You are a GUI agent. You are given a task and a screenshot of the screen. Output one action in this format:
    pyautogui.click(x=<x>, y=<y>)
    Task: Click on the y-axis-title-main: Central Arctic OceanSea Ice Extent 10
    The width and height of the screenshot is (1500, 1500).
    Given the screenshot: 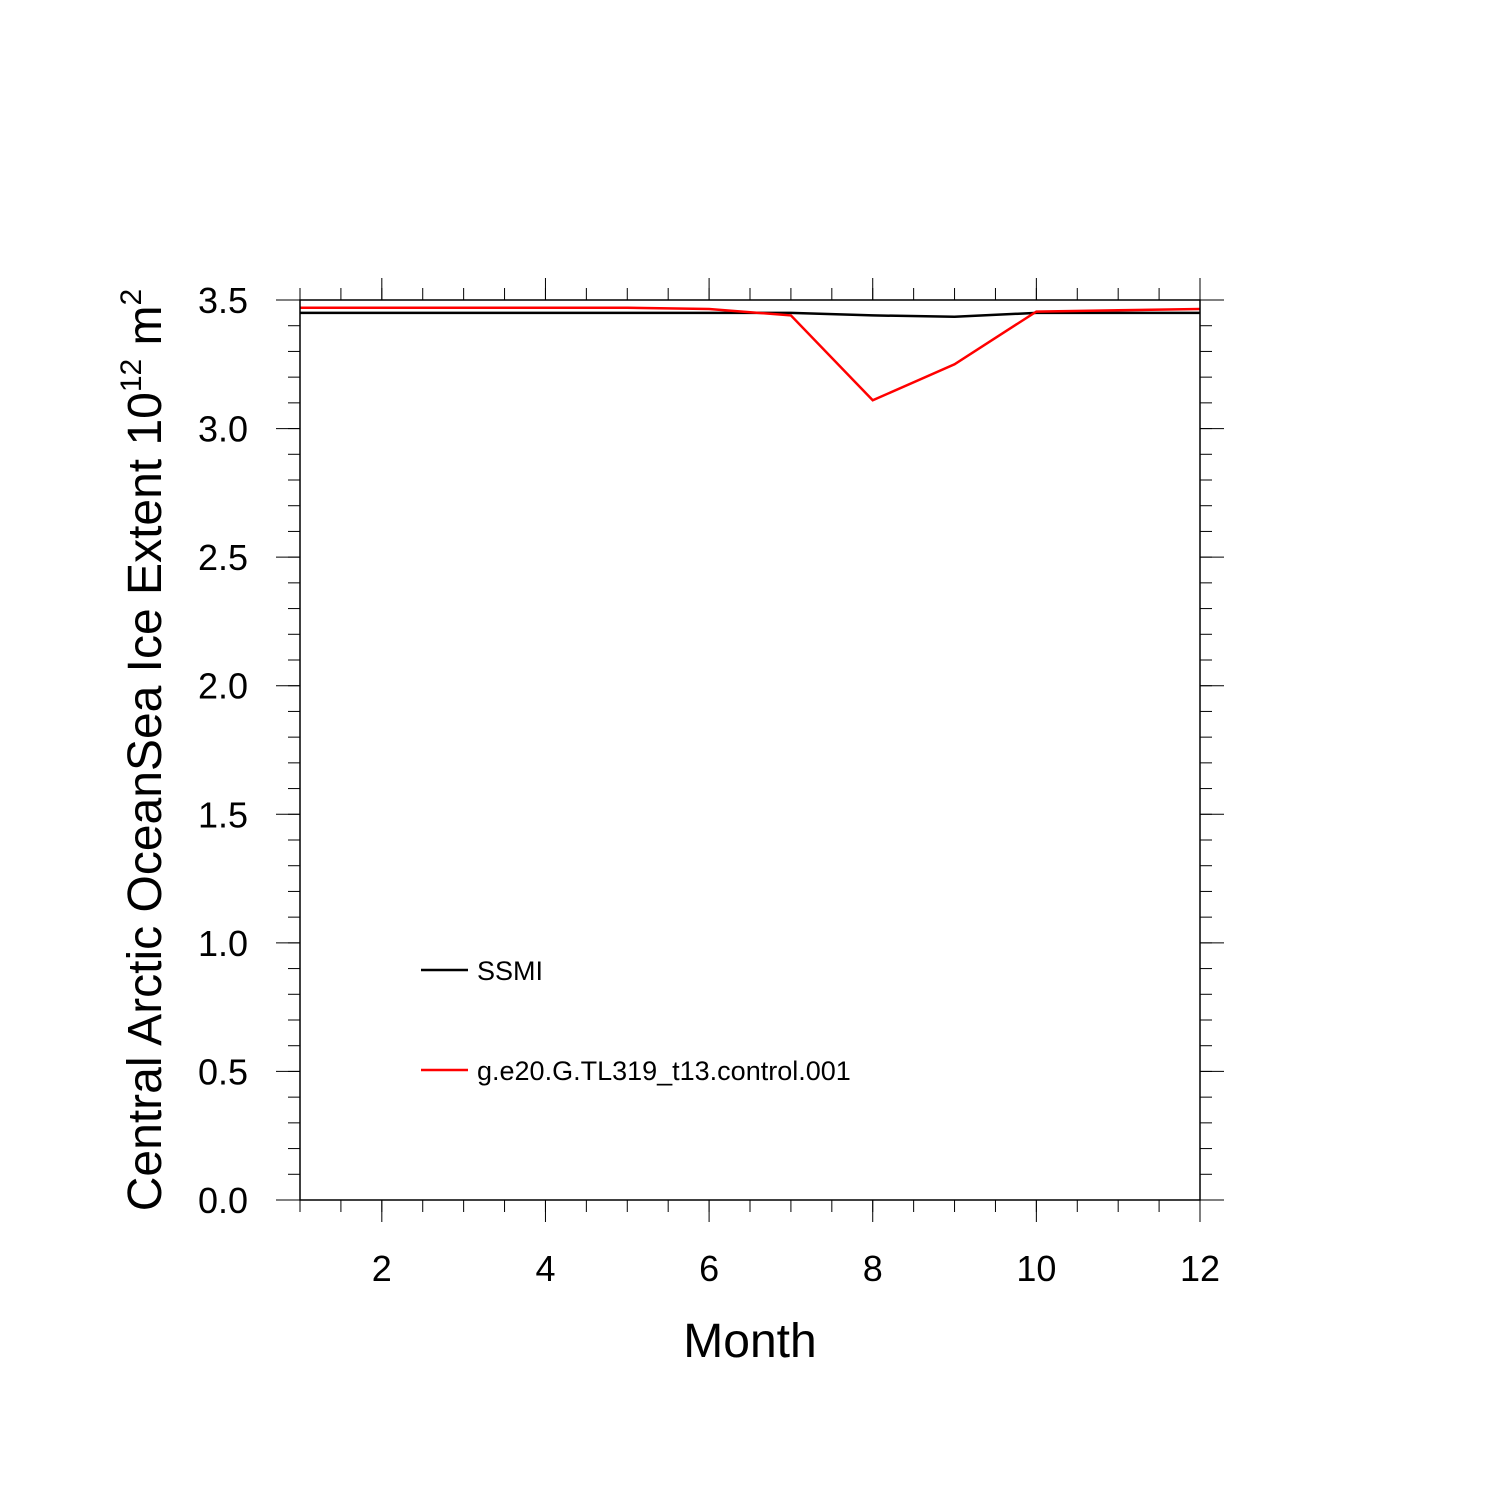 What is the action you would take?
    pyautogui.click(x=145, y=801)
    